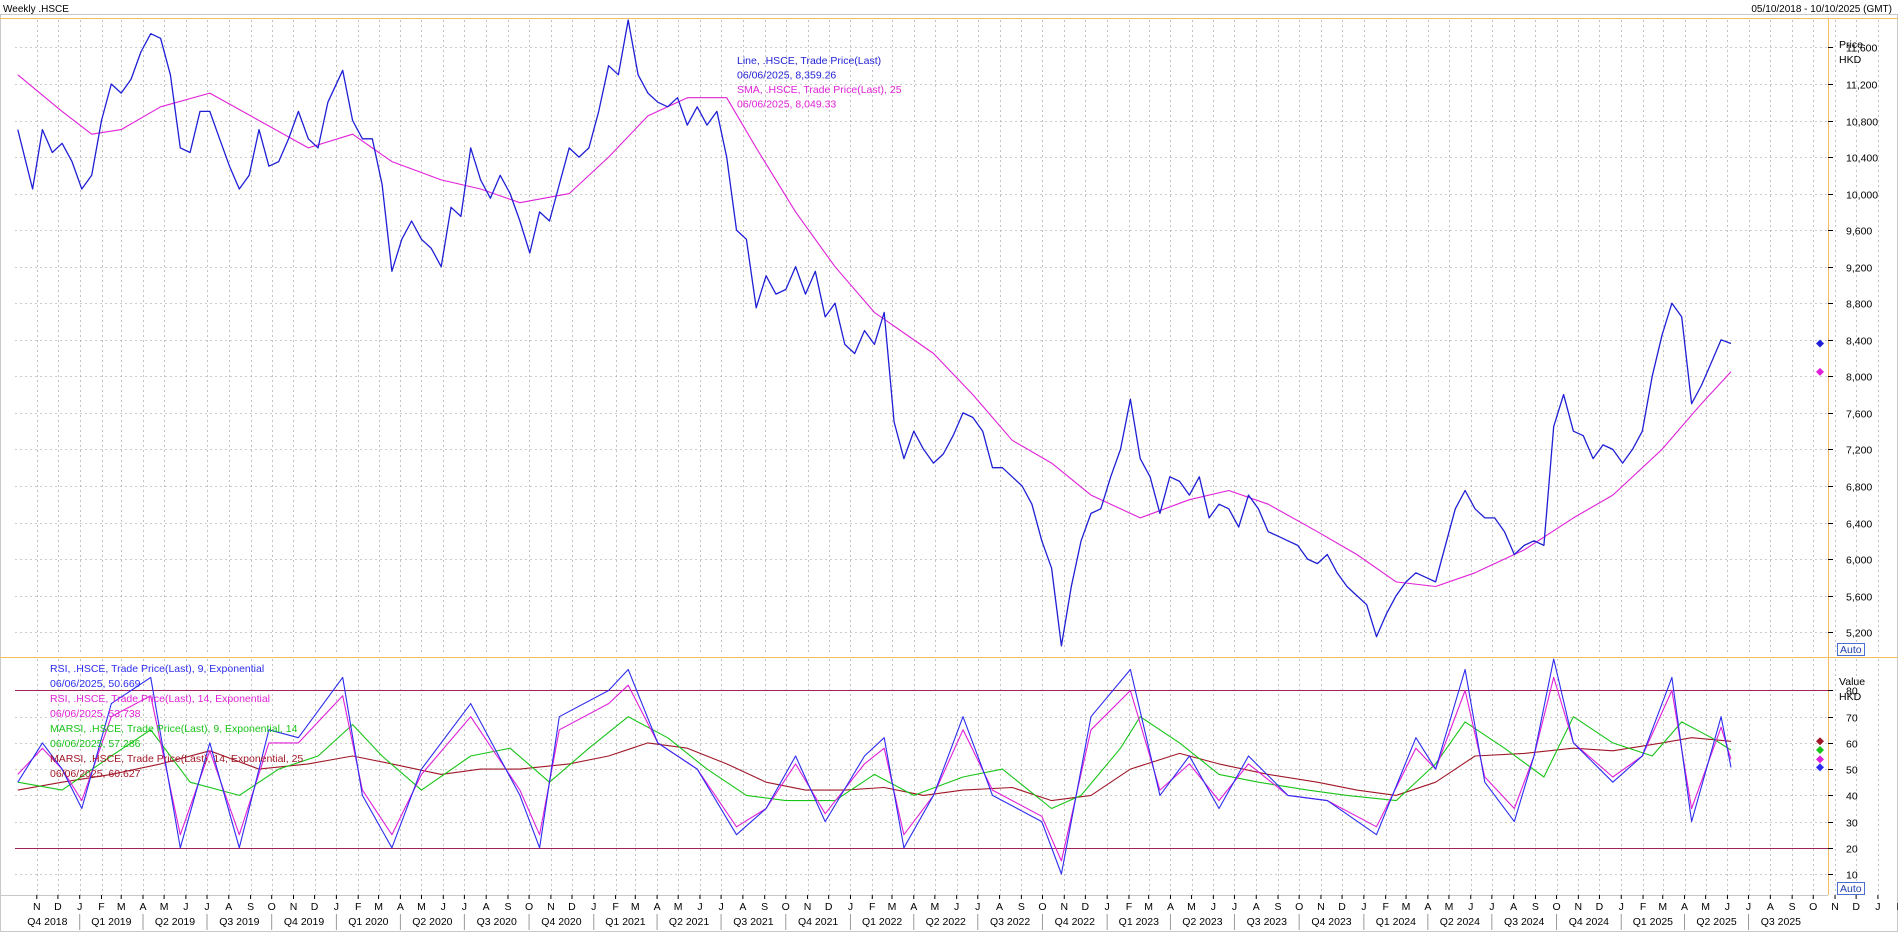  What do you see at coordinates (1859, 488) in the screenshot?
I see `price-tick-label: 6,800` at bounding box center [1859, 488].